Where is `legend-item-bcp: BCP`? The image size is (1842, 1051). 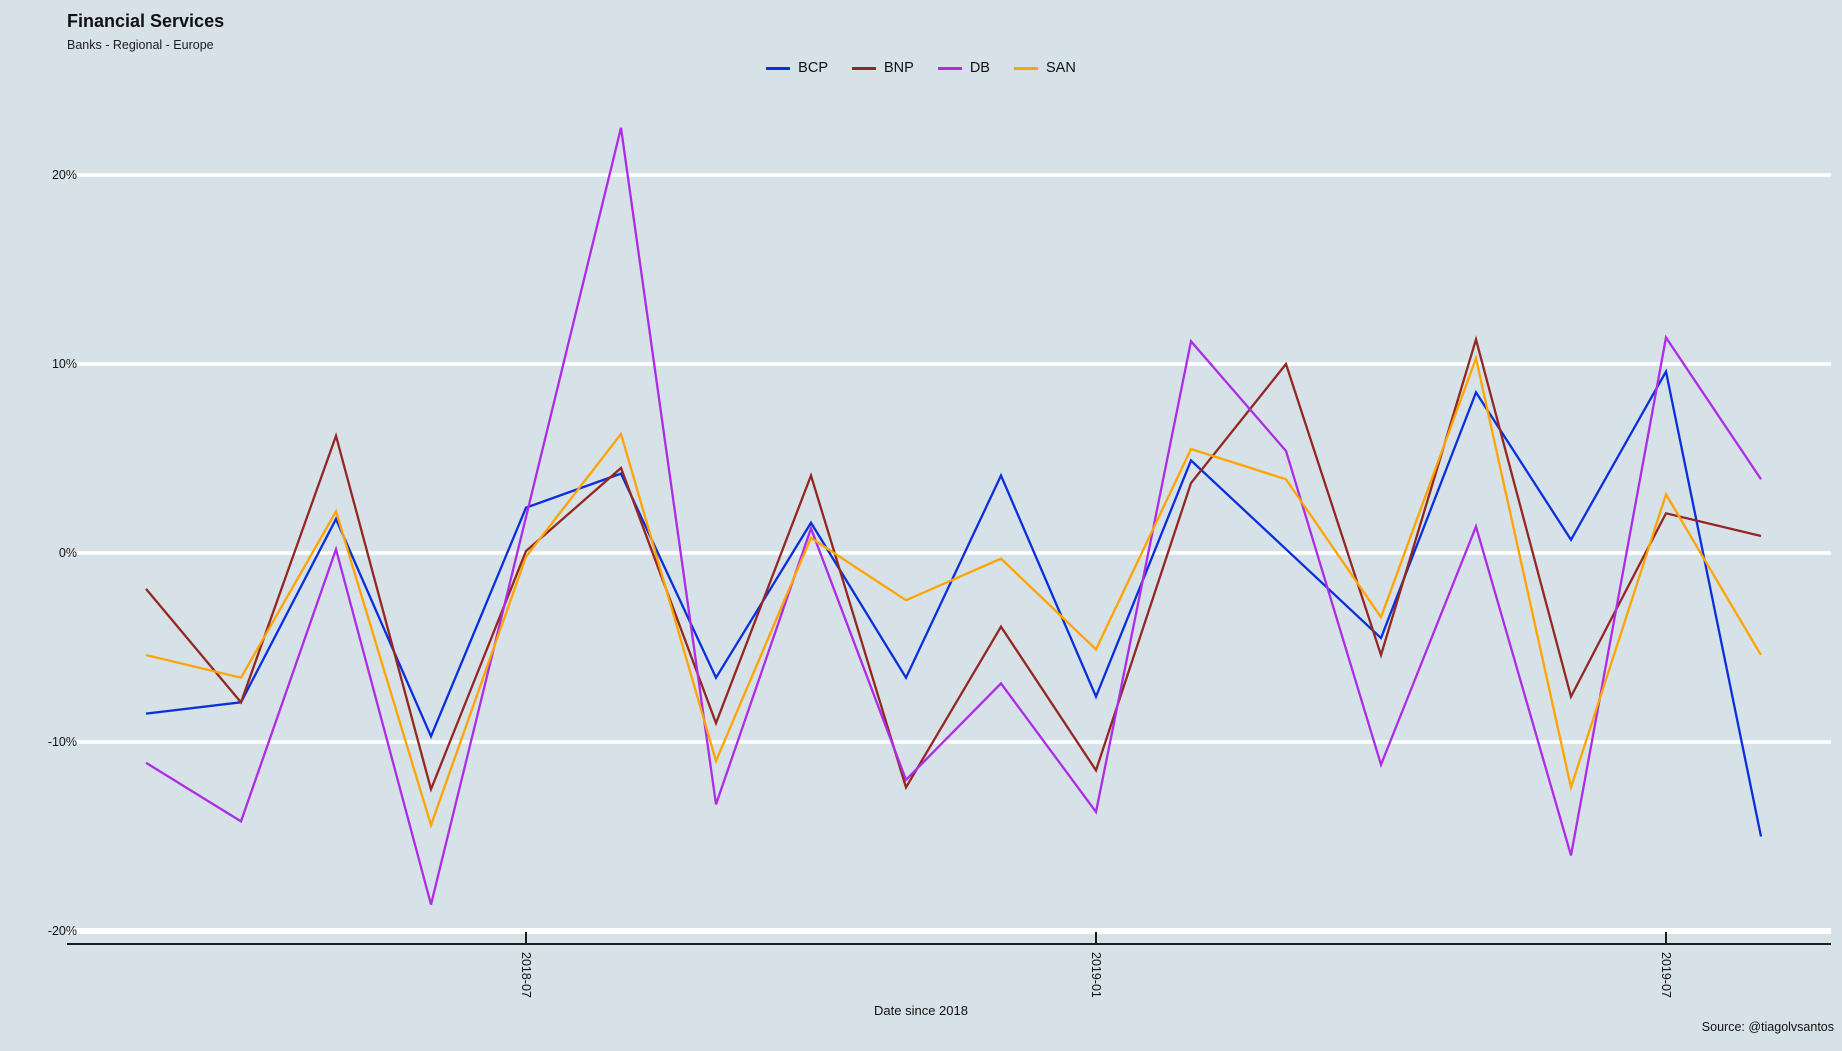
legend-item-bcp: BCP is located at coordinates (797, 68).